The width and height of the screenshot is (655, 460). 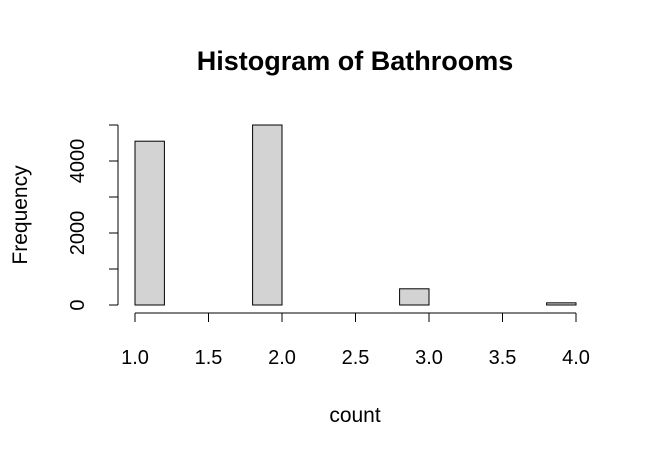 I want to click on x-tick-label: 3.5, so click(x=503, y=358).